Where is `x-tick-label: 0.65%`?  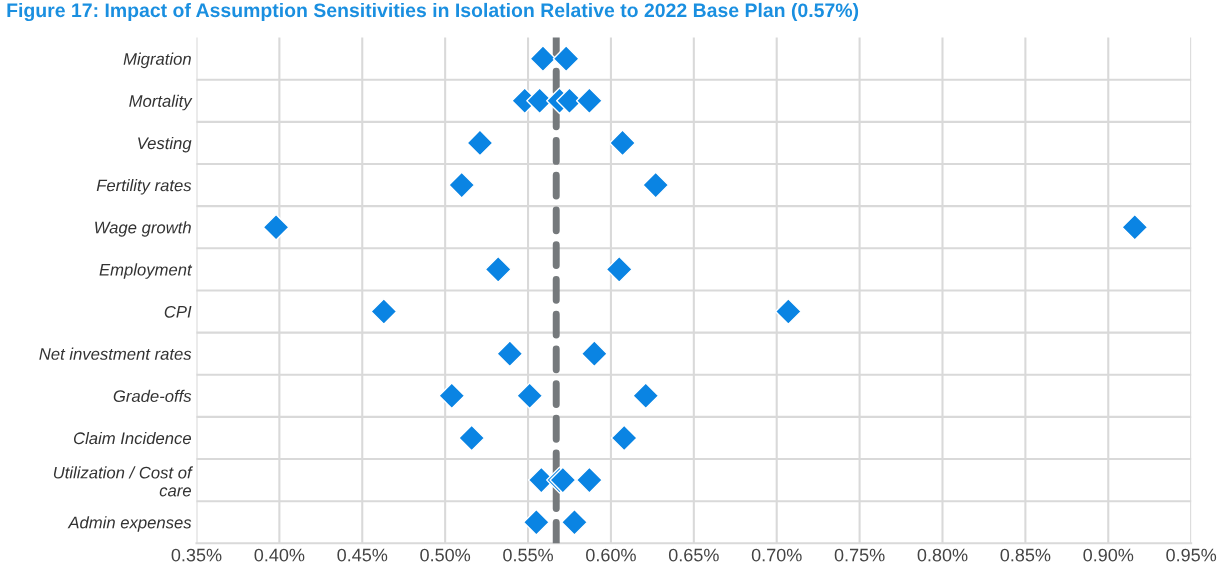
x-tick-label: 0.65% is located at coordinates (693, 555).